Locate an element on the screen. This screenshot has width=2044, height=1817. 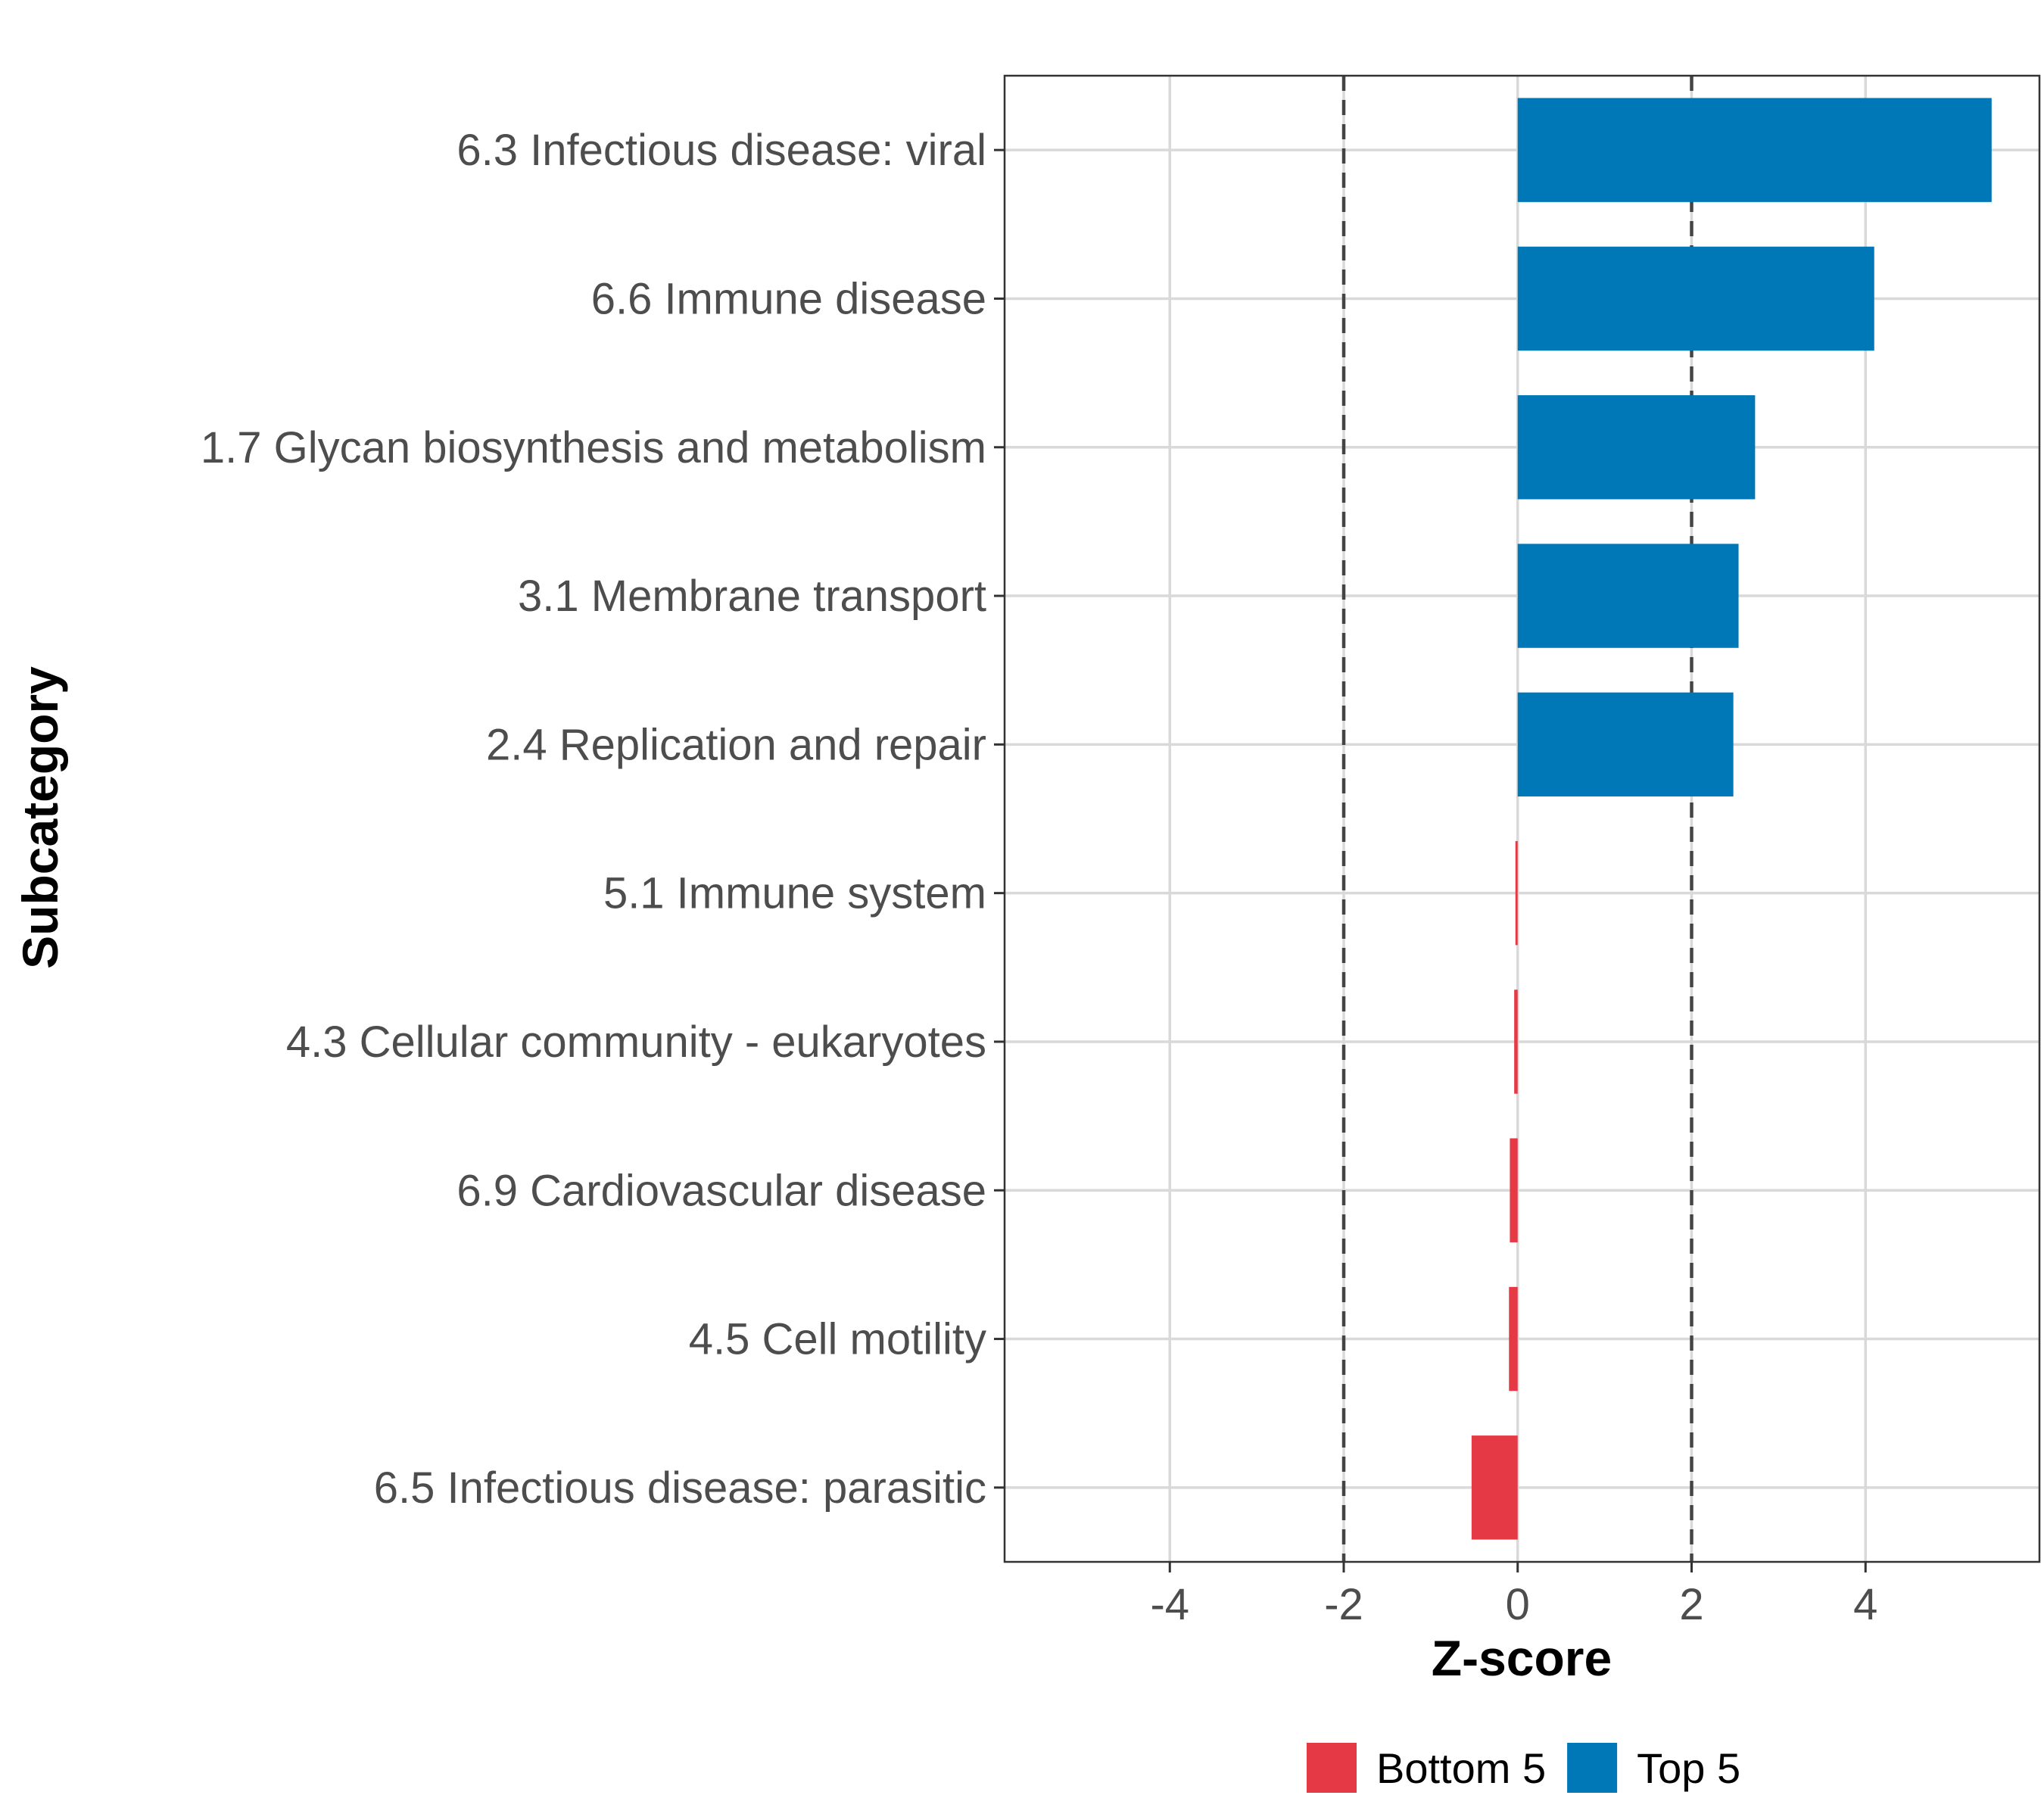
legend: Bottom 5 Top 5 is located at coordinates (1523, 1768).